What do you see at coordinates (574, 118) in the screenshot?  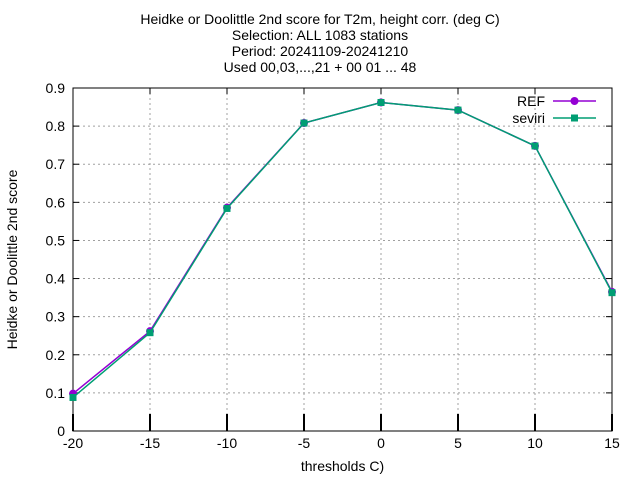 I see `legend-marker-seviri` at bounding box center [574, 118].